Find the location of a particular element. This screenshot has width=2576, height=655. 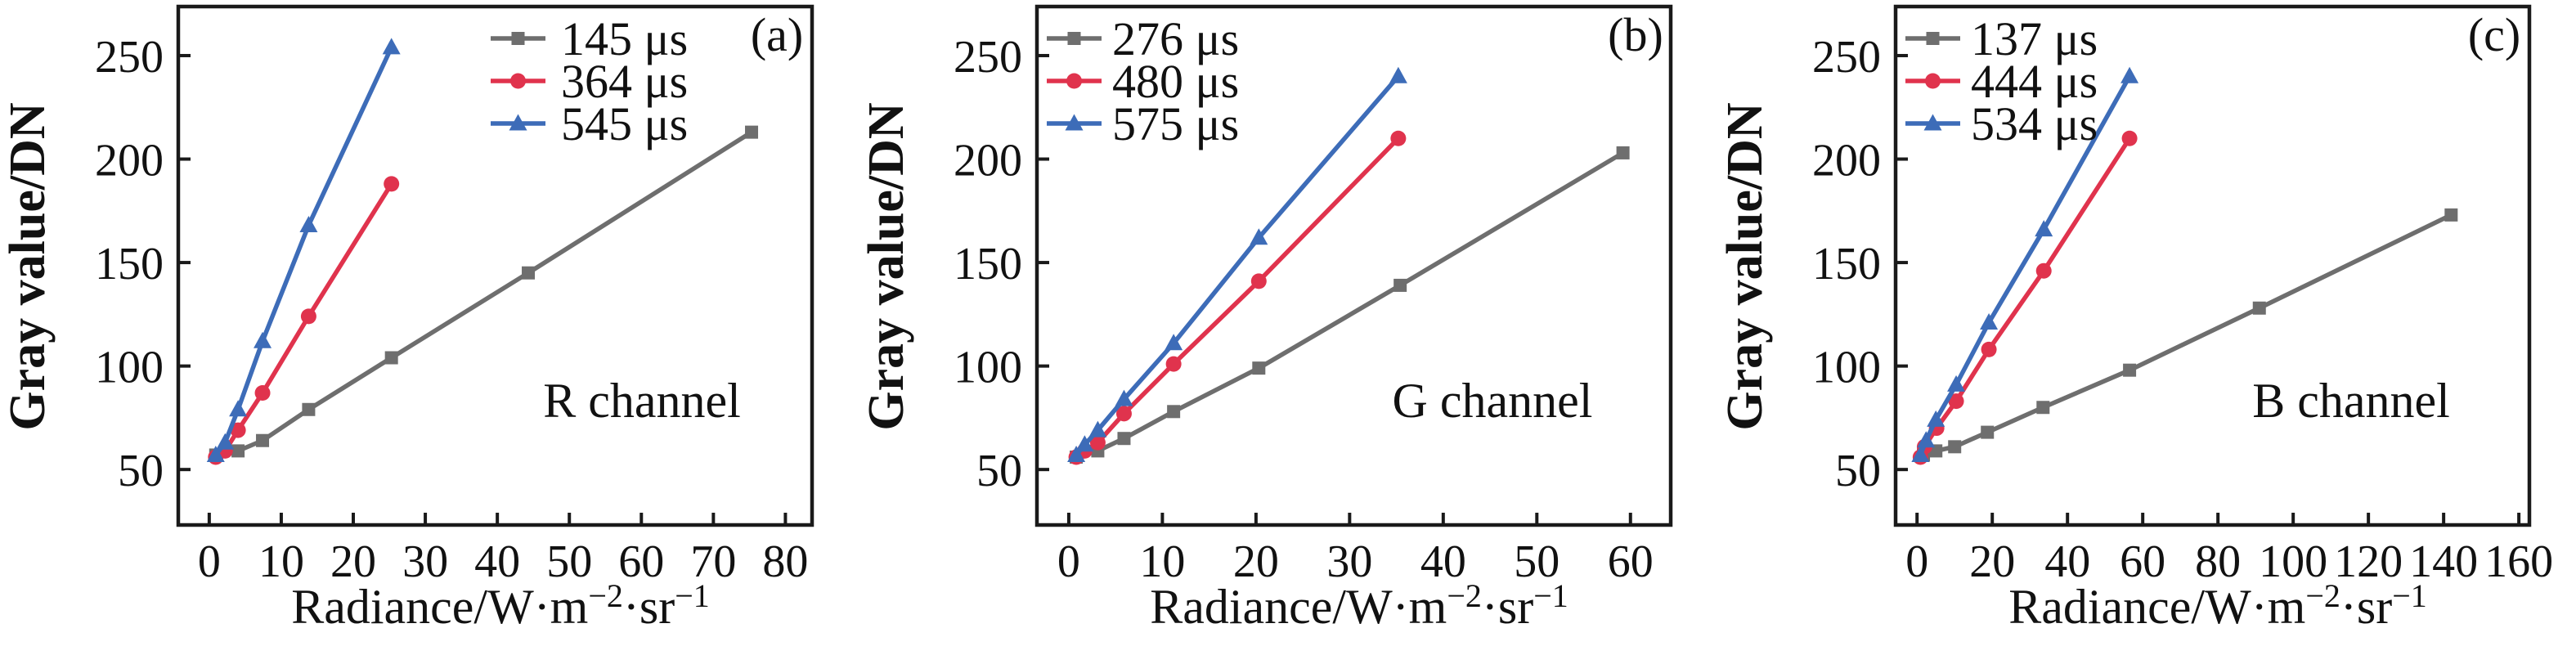

legend-label-137us: 137 μs is located at coordinates (2035, 38).